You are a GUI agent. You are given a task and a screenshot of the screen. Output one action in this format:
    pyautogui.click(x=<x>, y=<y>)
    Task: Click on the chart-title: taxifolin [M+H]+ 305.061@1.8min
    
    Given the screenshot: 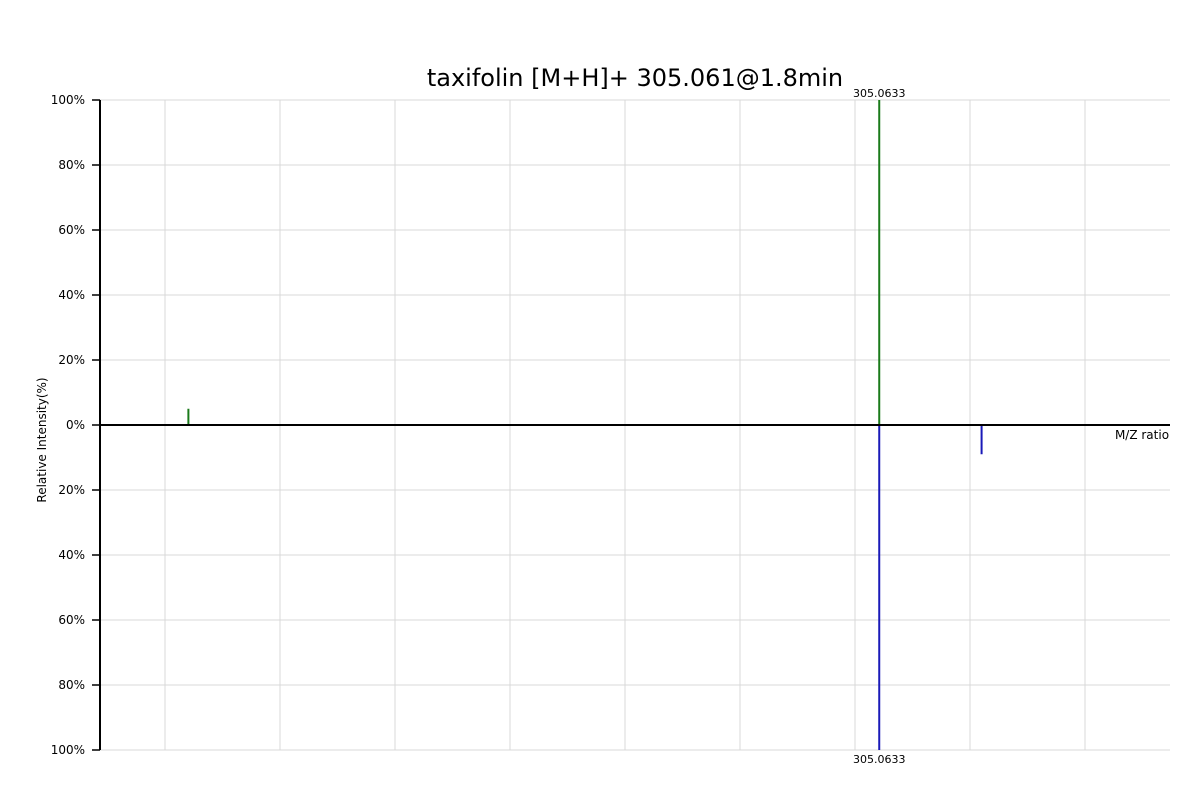 What is the action you would take?
    pyautogui.click(x=635, y=78)
    